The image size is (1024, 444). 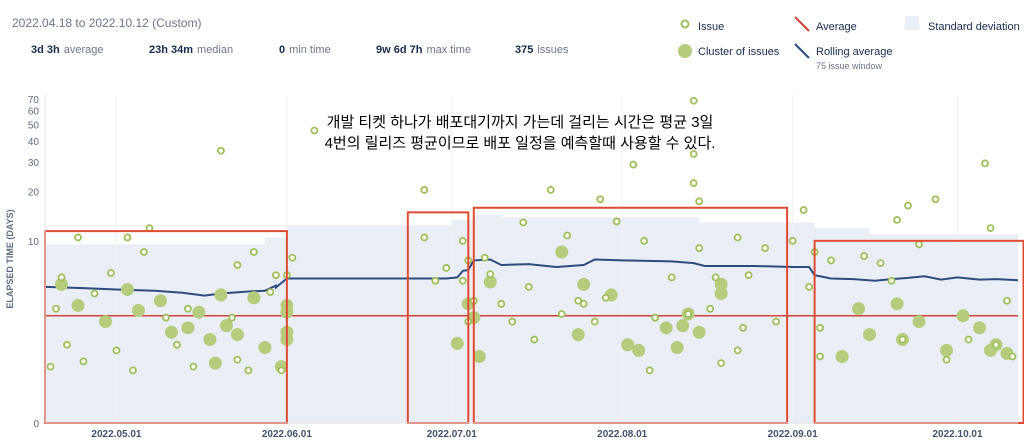 I want to click on stat-label: min time, so click(x=310, y=50).